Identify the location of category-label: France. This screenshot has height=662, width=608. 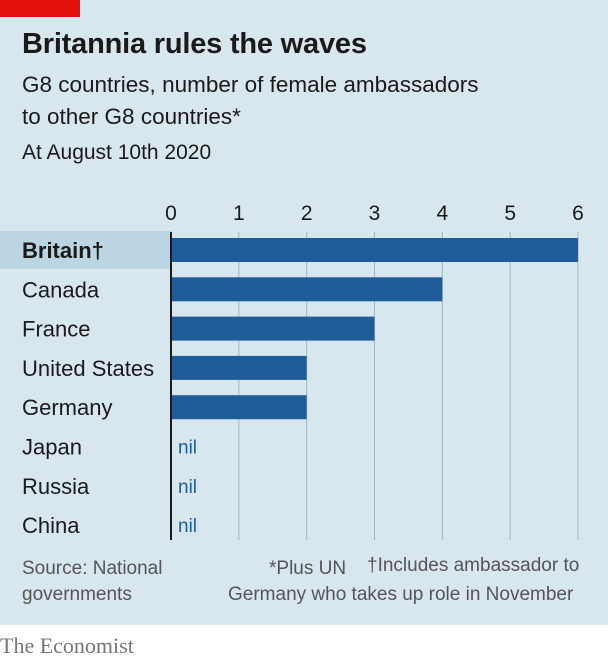
(56, 329).